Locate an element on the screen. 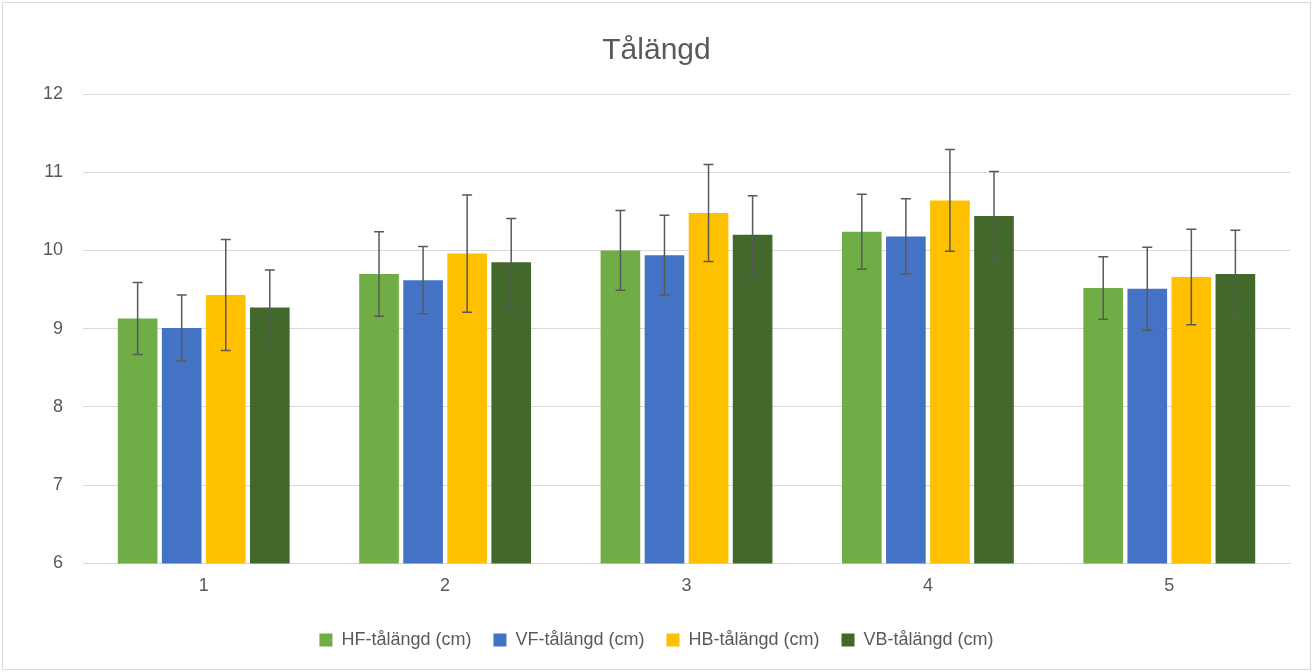  y-tick-label: 10 is located at coordinates (53, 249).